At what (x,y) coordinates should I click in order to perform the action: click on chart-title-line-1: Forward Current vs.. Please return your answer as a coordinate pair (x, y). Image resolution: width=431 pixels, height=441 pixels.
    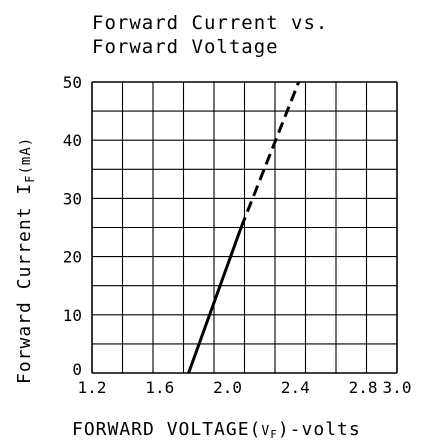
    Looking at the image, I should click on (210, 23).